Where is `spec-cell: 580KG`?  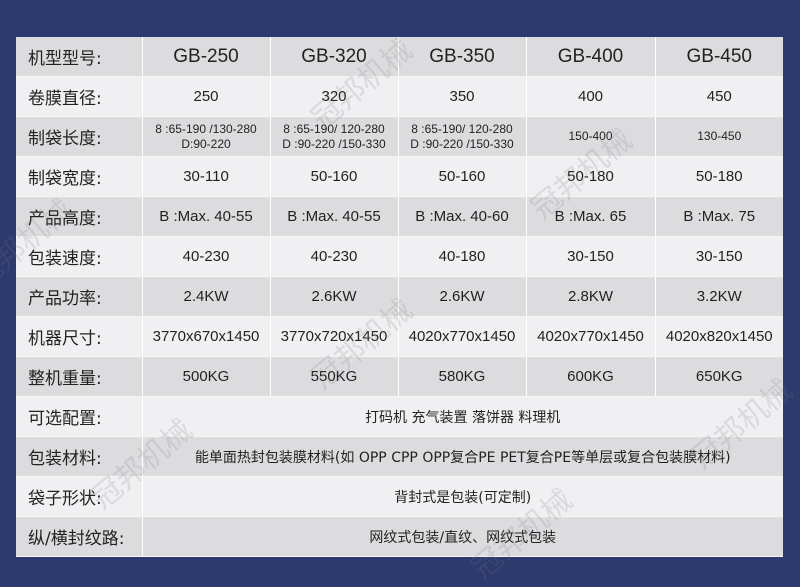
spec-cell: 580KG is located at coordinates (462, 376).